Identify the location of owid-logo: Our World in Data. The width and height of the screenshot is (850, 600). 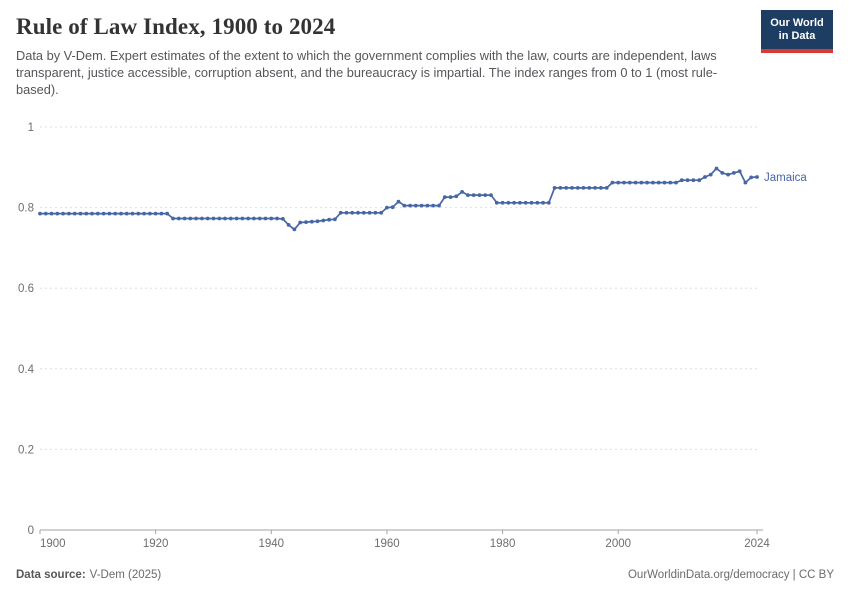
(797, 31).